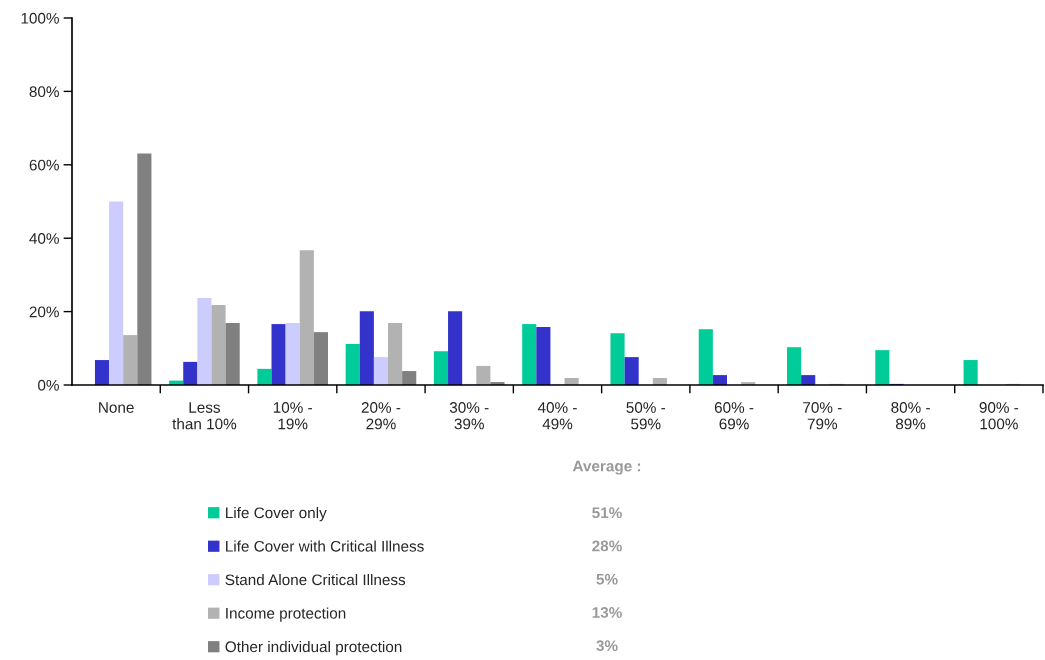  Describe the element at coordinates (646, 416) in the screenshot. I see `x-tick-label: 50% - 59%` at that location.